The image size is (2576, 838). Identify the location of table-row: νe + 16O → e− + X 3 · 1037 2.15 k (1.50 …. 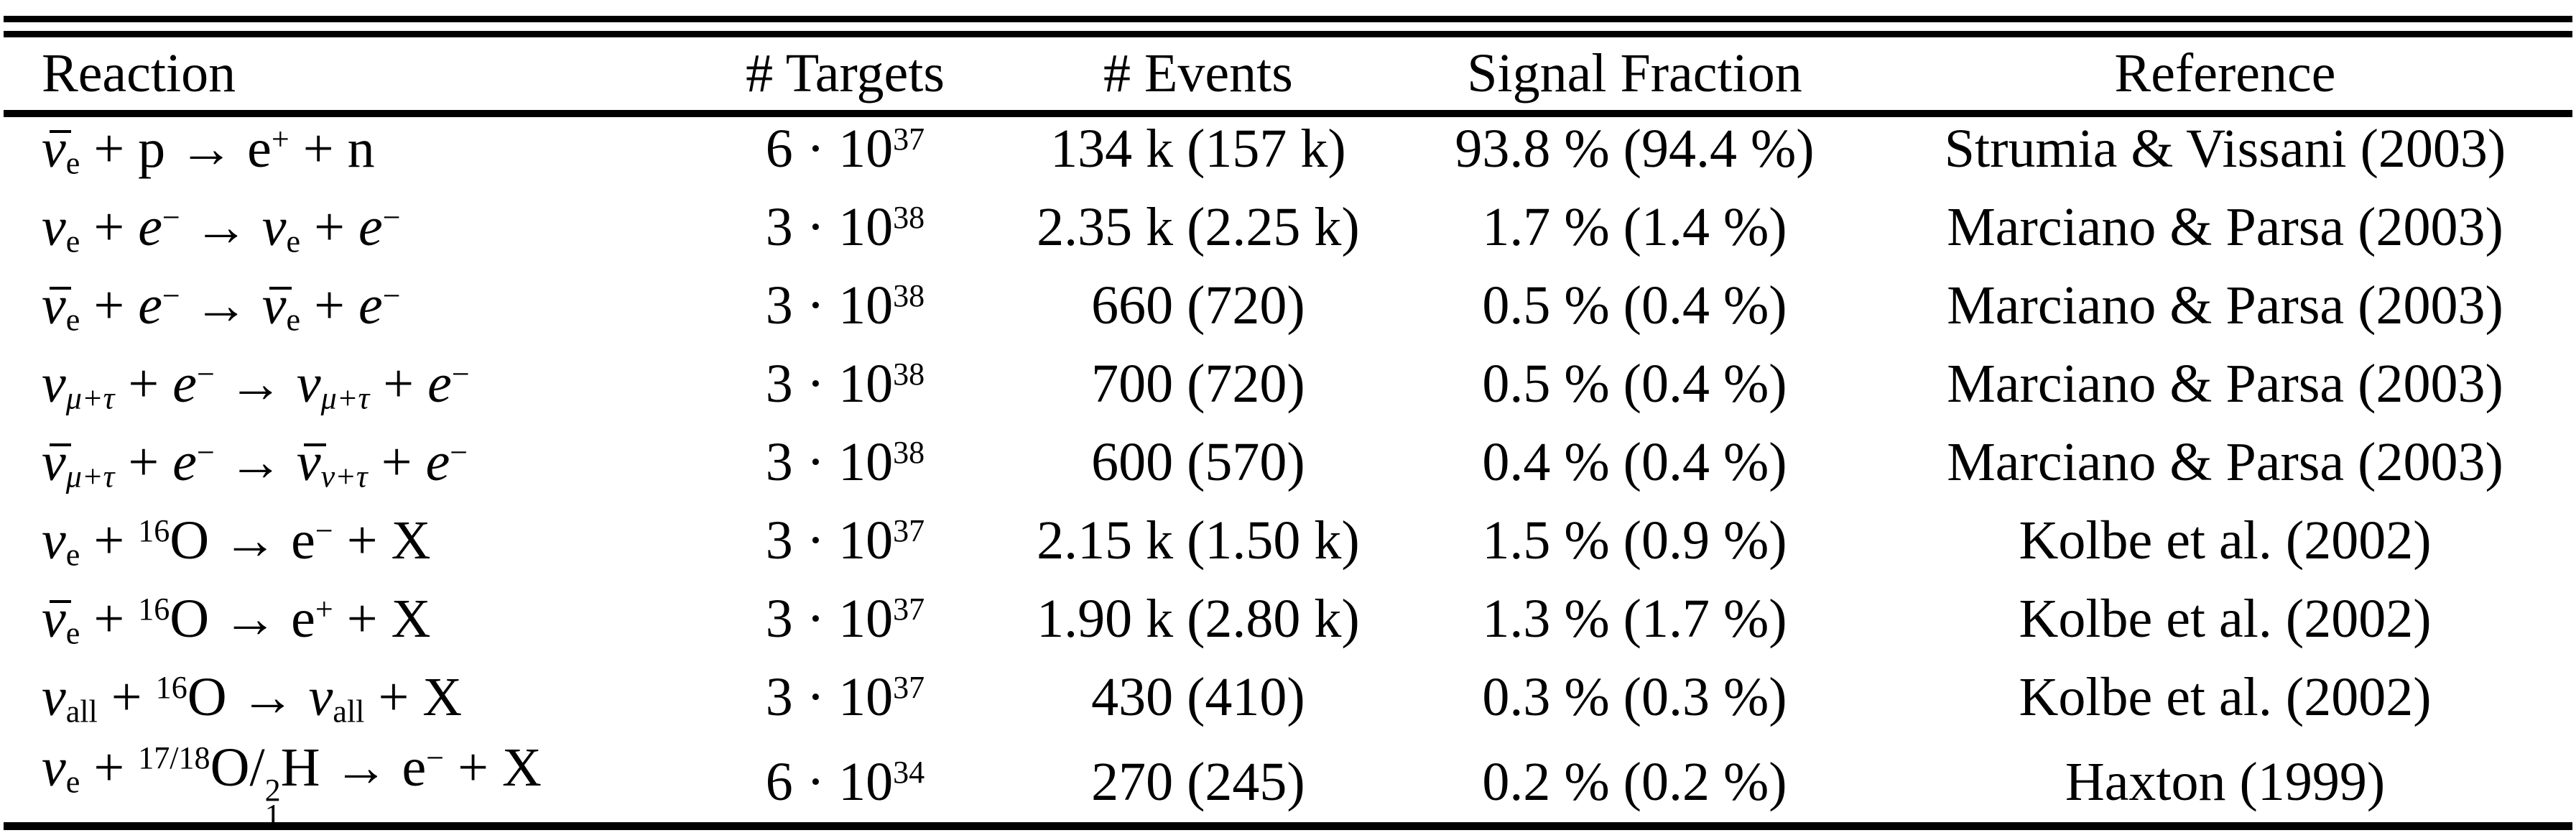
(1288, 541).